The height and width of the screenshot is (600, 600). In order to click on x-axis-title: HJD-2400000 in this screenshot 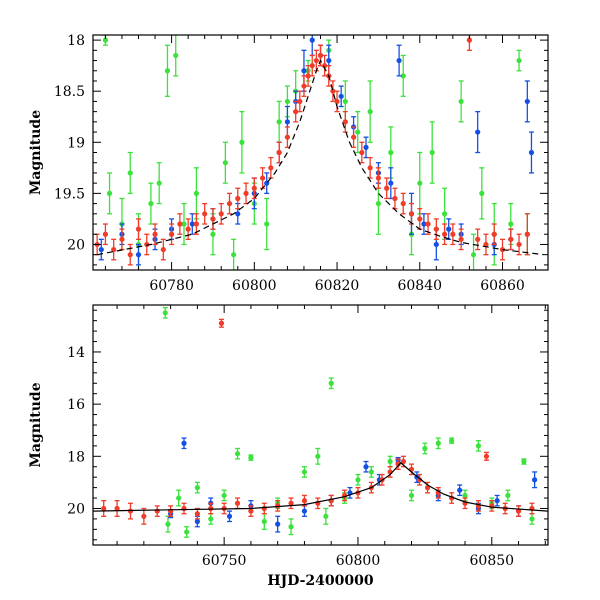, I will do `click(320, 581)`.